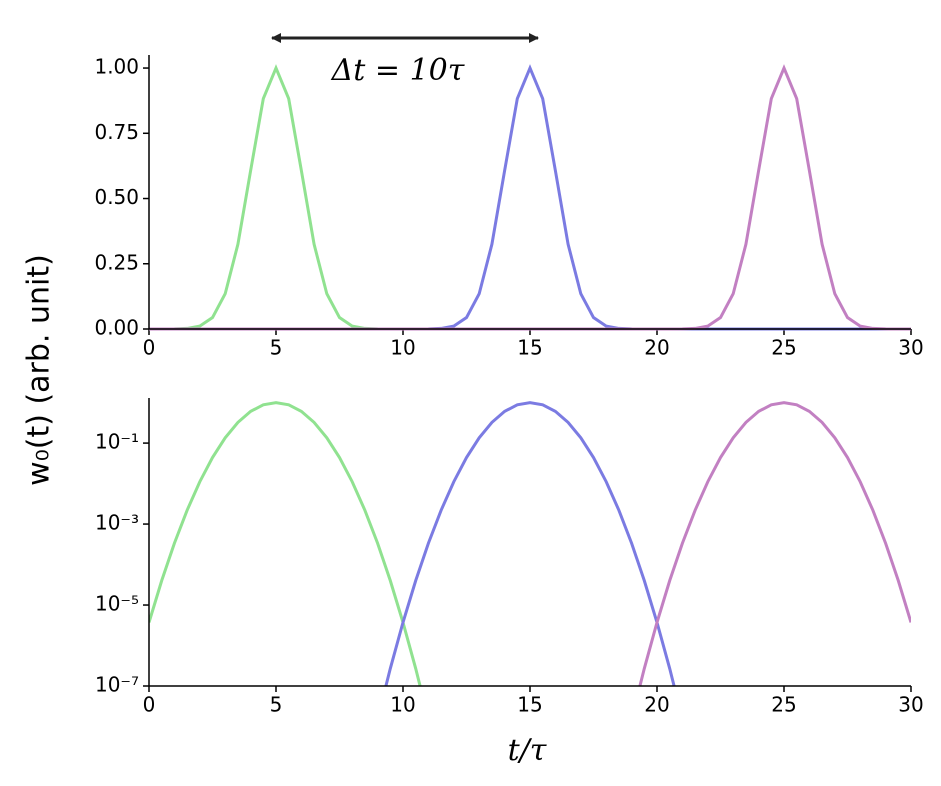 This screenshot has height=786, width=941. Describe the element at coordinates (39, 370) in the screenshot. I see `y-axis-label: w₀(t) (arb. unit)` at that location.